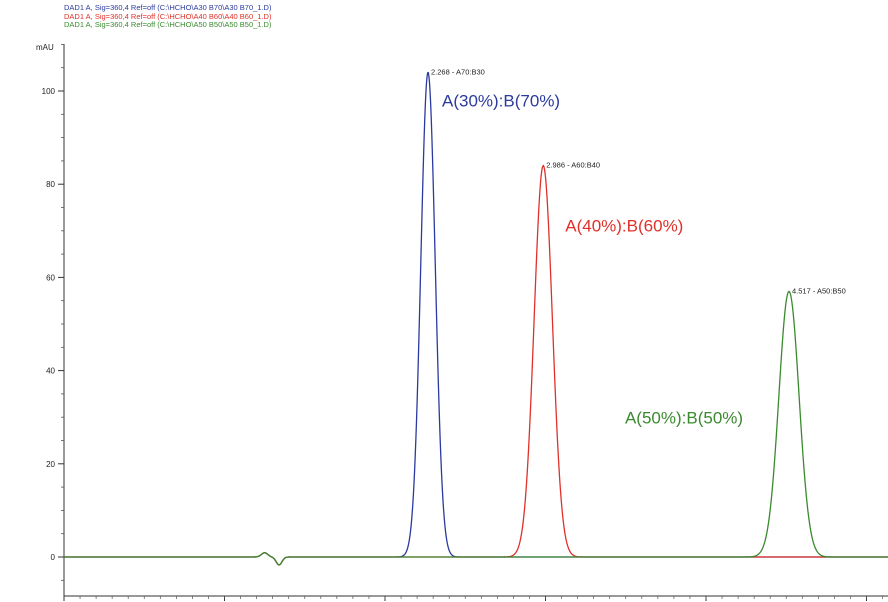 This screenshot has height=602, width=888. Describe the element at coordinates (50, 277) in the screenshot. I see `y-tick-label: 60` at that location.